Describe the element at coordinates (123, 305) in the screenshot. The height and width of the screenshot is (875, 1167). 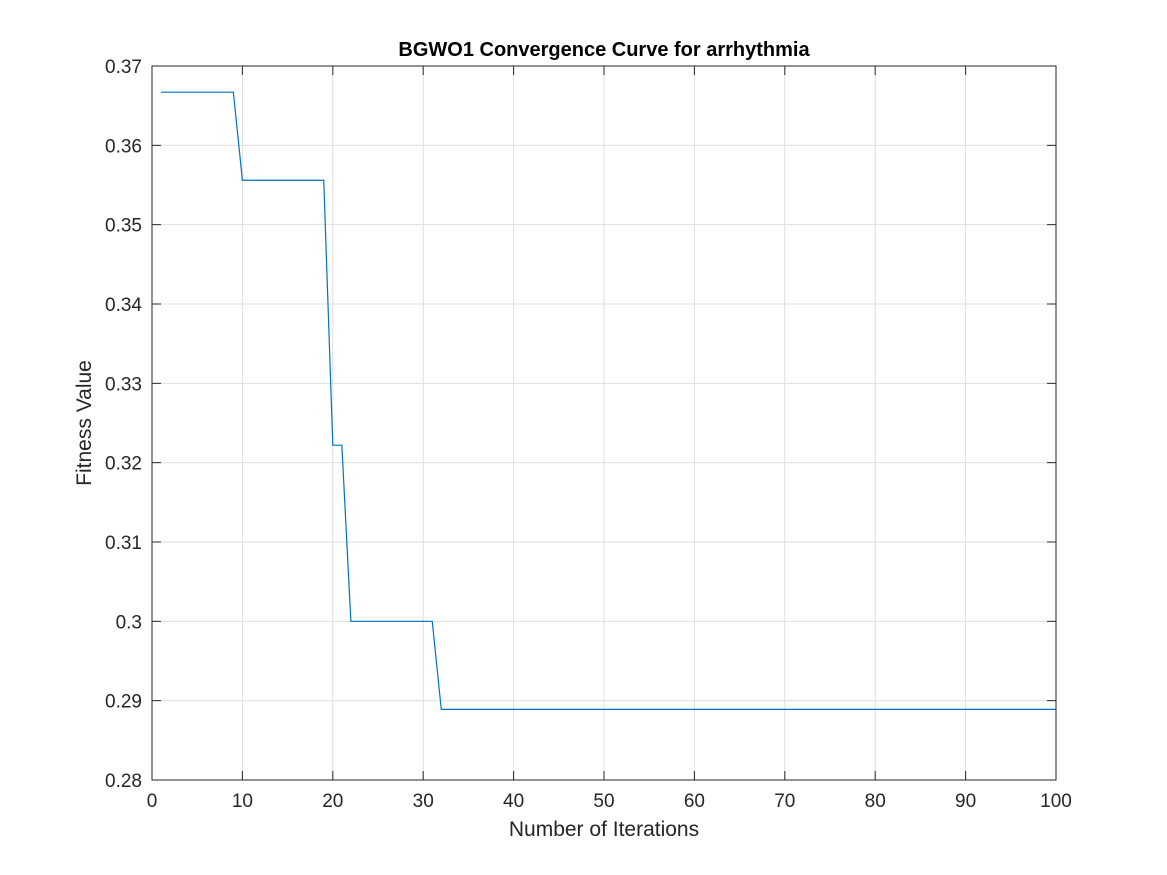
I see `y-tick-label: 0.34` at that location.